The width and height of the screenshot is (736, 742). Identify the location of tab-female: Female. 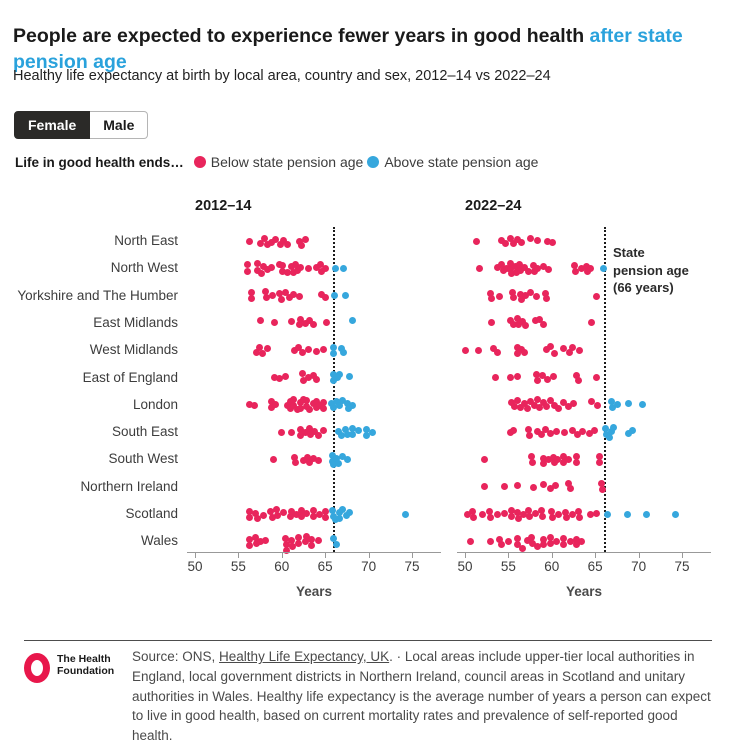
(52, 125).